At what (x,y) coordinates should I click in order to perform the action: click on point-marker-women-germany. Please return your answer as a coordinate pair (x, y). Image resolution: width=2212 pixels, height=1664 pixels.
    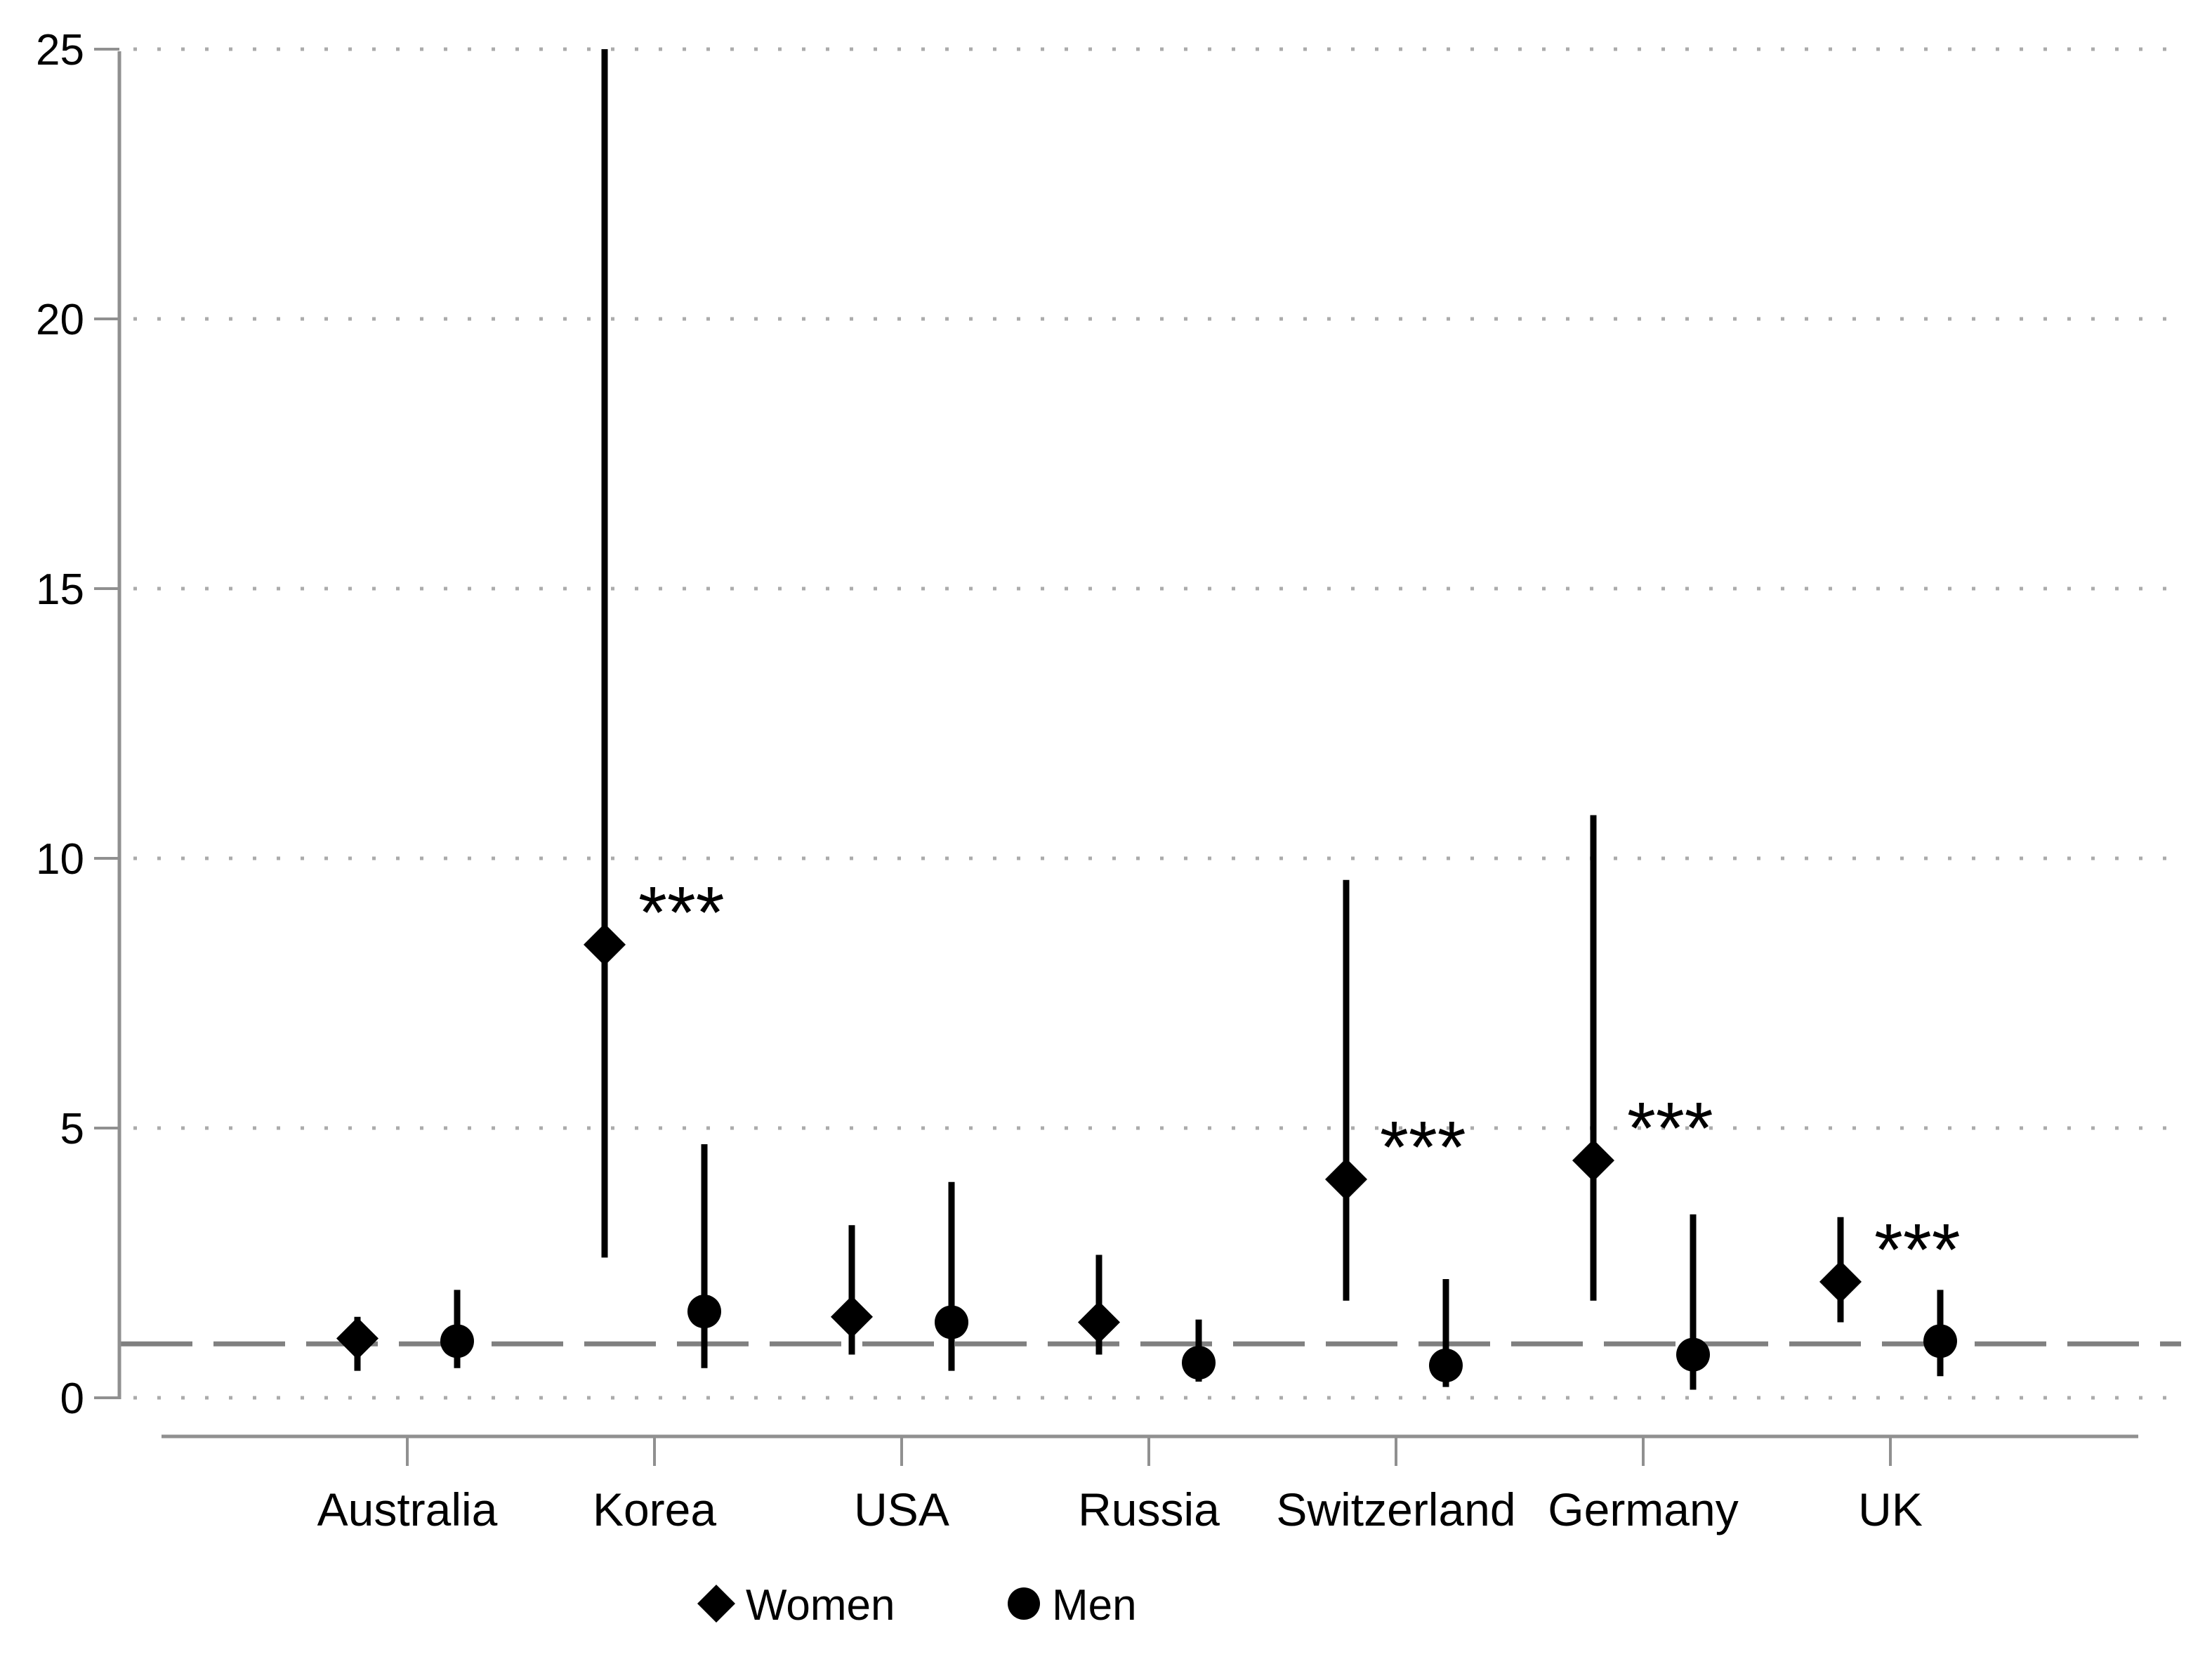
    Looking at the image, I should click on (1593, 1160).